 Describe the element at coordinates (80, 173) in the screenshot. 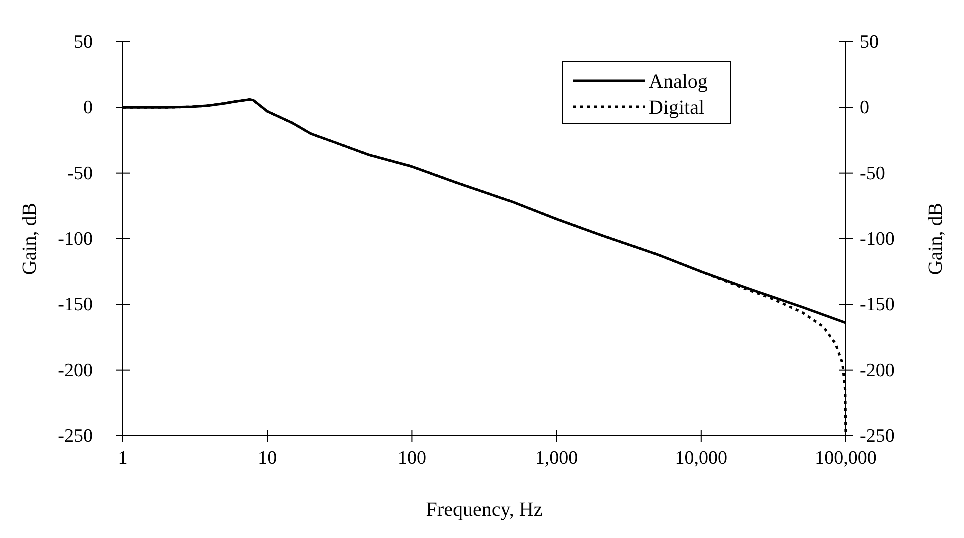

I see `y-tick-label: -50` at that location.